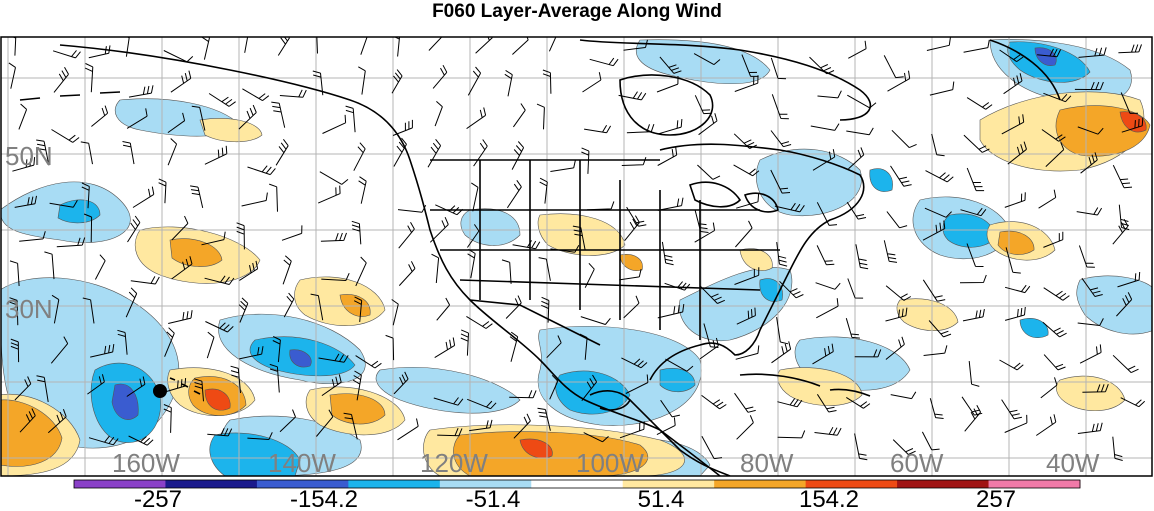 This screenshot has width=1154, height=511. Describe the element at coordinates (146, 463) in the screenshot. I see `lon-label-160w: 160W` at that location.